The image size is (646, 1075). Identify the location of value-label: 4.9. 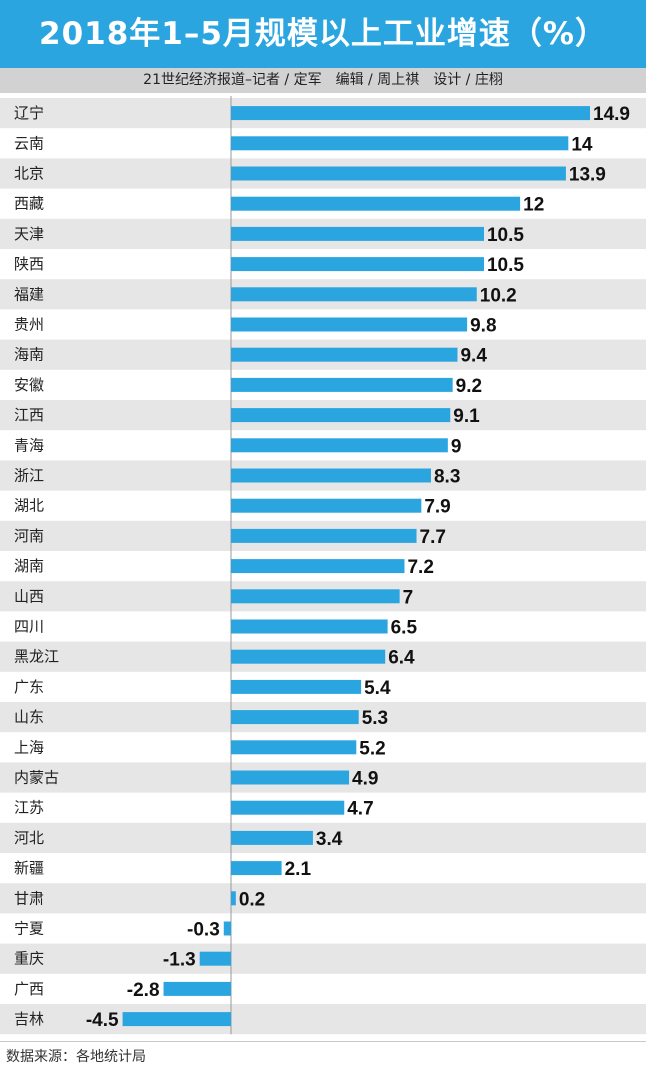
(365, 779).